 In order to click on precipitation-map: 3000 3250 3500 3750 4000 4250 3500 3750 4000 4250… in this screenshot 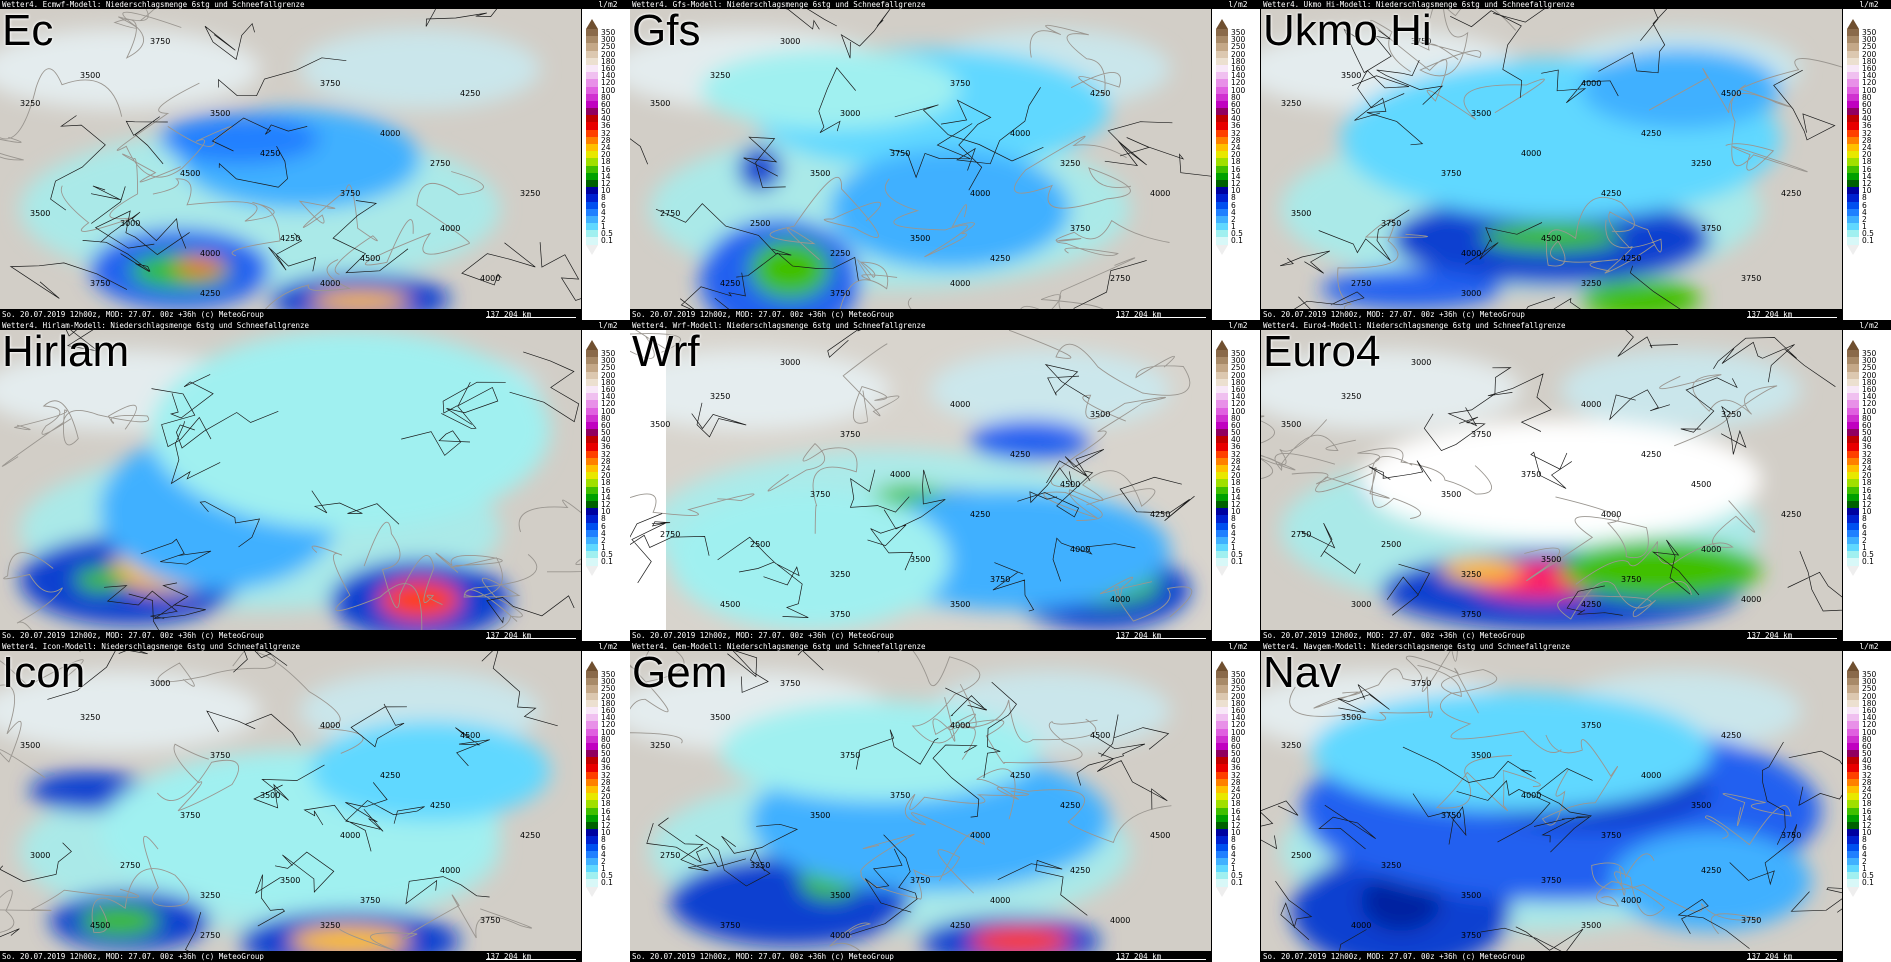, I will do `click(920, 480)`.